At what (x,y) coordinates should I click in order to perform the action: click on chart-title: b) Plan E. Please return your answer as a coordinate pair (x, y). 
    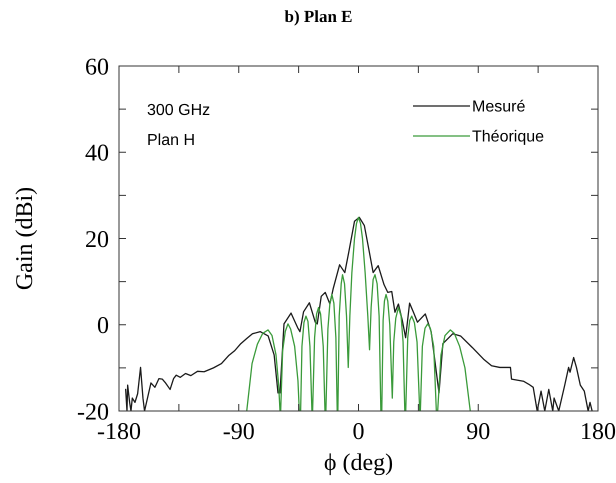
    Looking at the image, I should click on (318, 16).